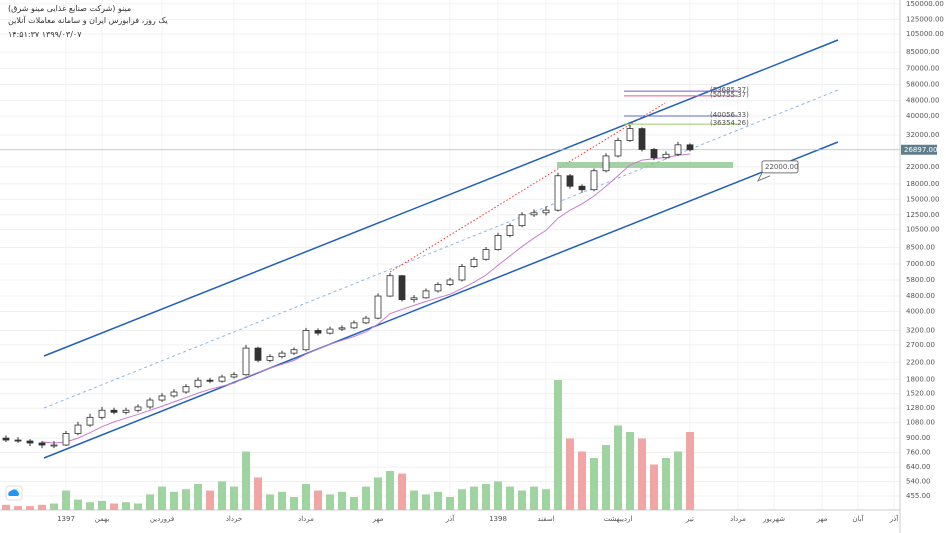 The image size is (946, 533). I want to click on level-label: (50755.37), so click(729, 95).